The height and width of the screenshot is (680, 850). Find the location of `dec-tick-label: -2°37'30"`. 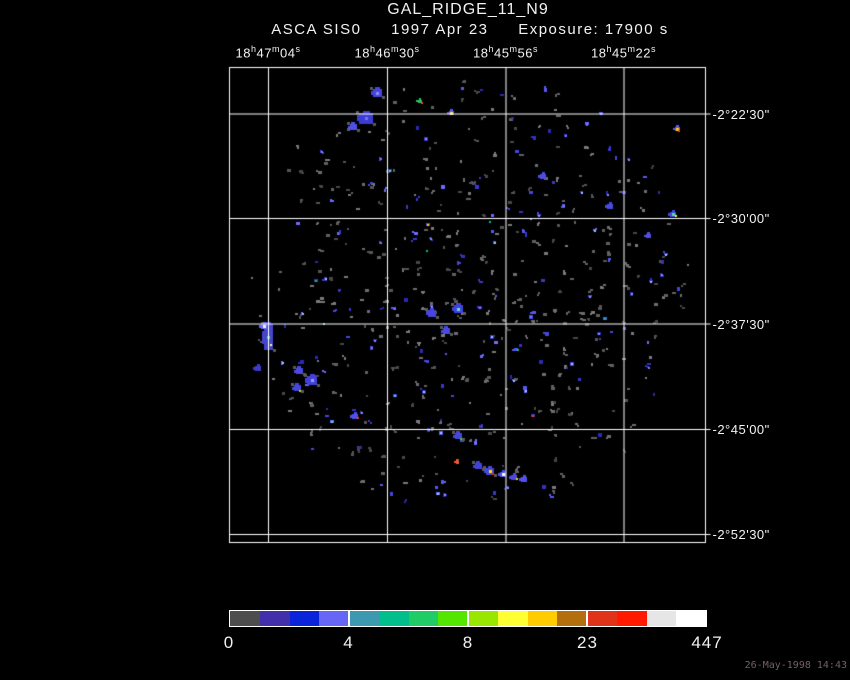

dec-tick-label: -2°37'30" is located at coordinates (741, 324).